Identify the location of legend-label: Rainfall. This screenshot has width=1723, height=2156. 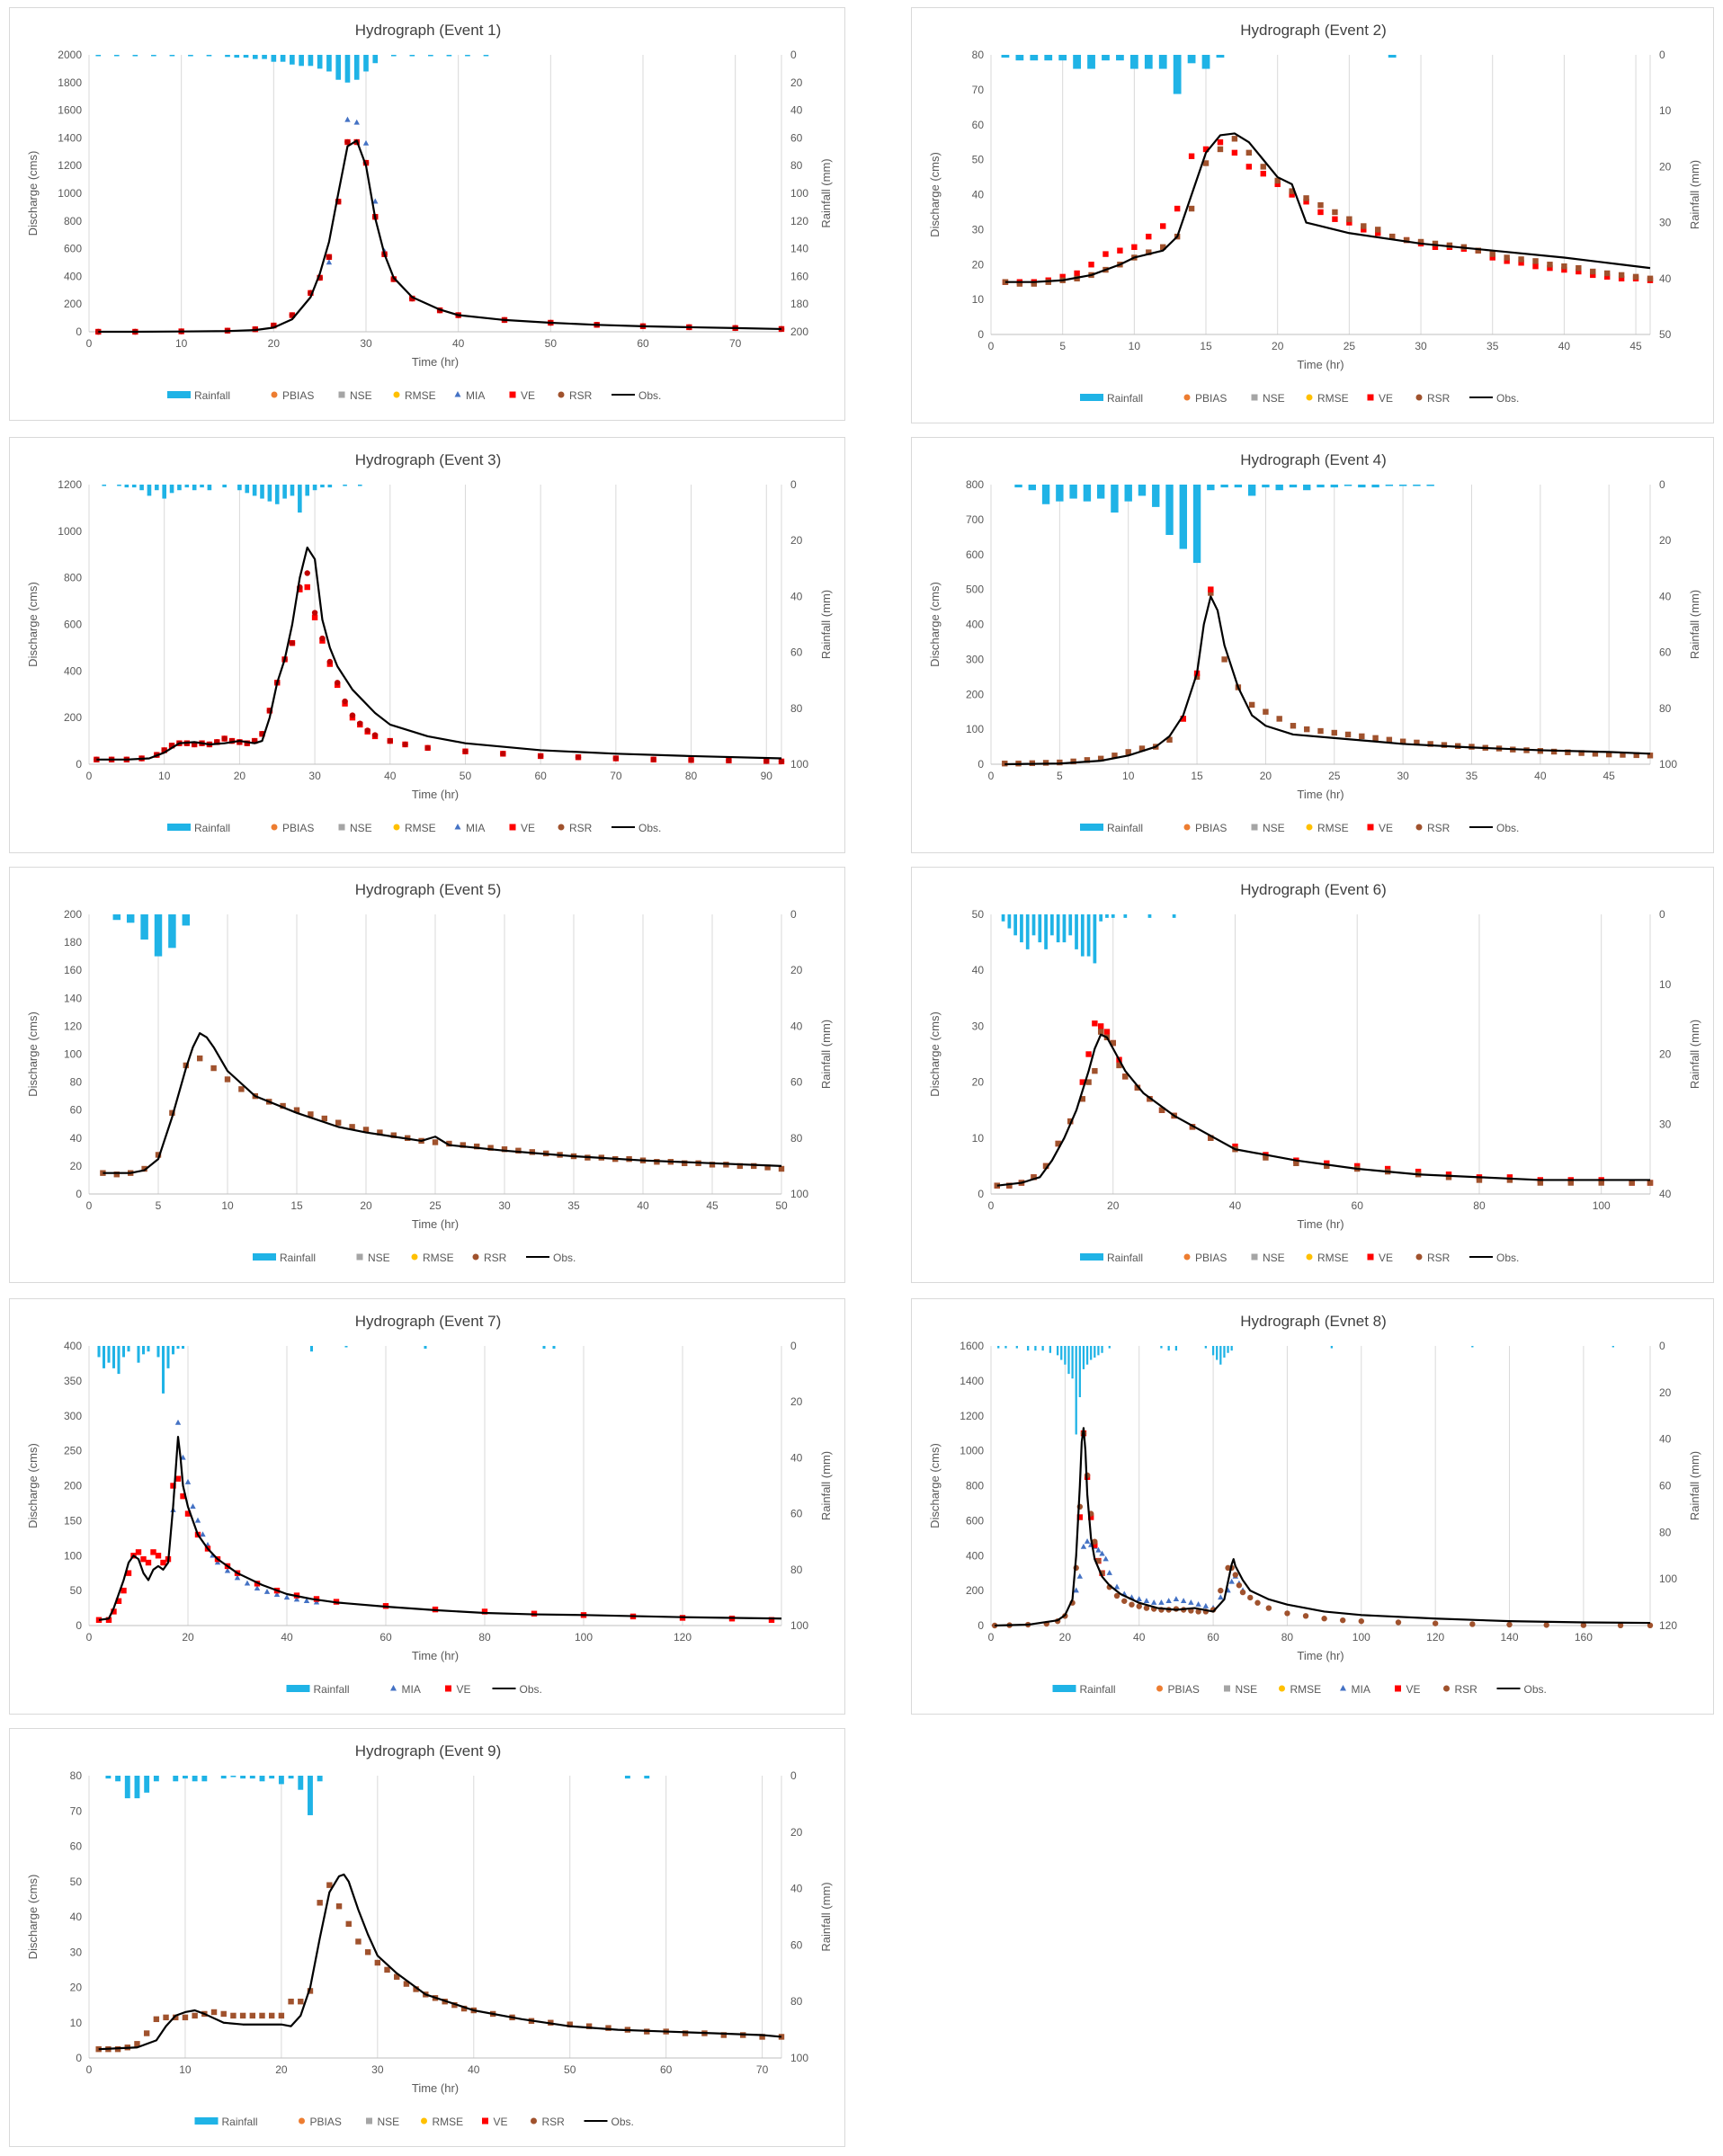
(1125, 1258).